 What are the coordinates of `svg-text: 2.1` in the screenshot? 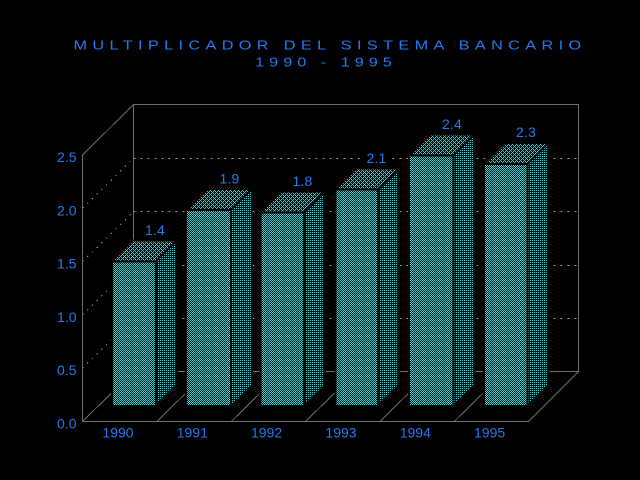 It's located at (376, 158).